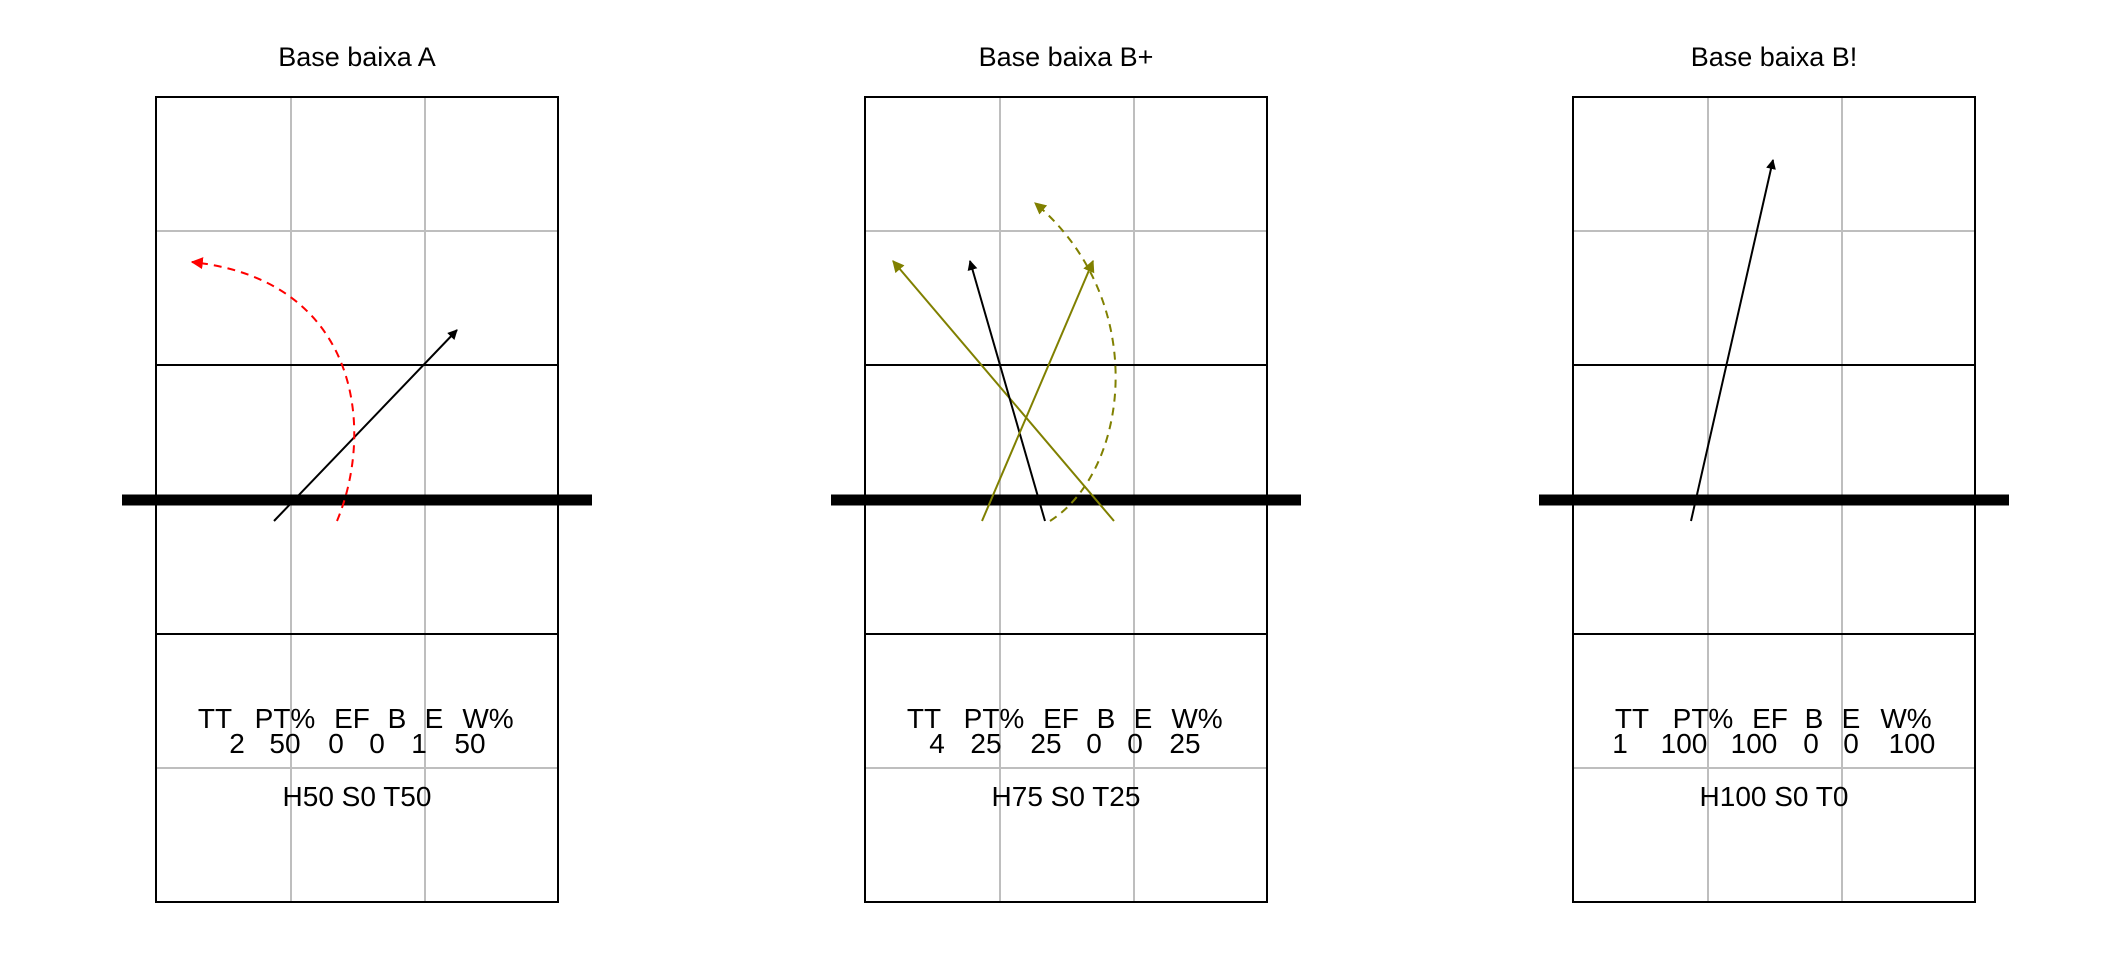 Image resolution: width=2112 pixels, height=960 pixels. Describe the element at coordinates (1774, 796) in the screenshot. I see `panel-summary: H100 S0 T0` at that location.